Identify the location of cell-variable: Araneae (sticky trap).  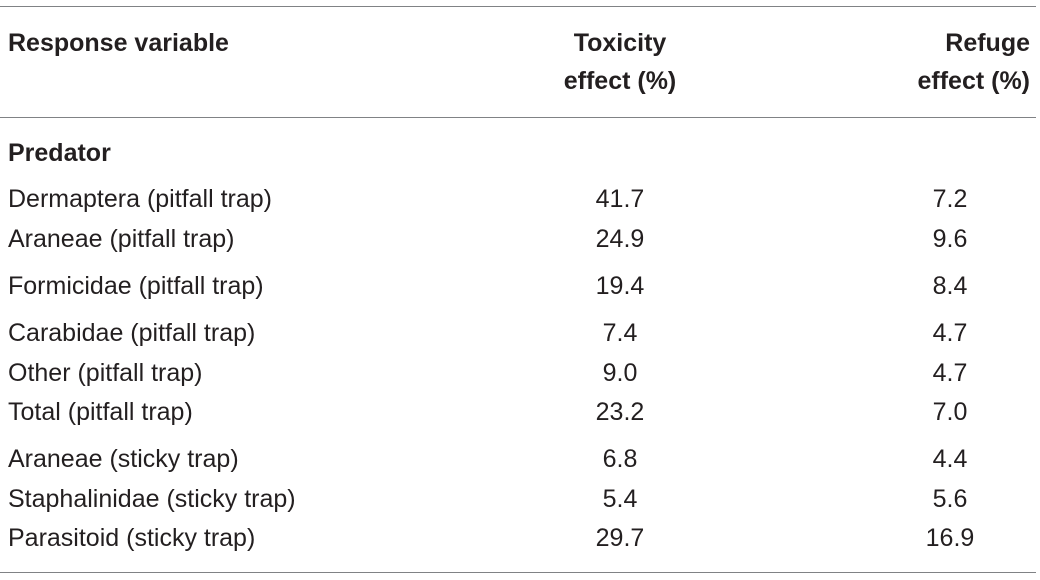
(123, 459).